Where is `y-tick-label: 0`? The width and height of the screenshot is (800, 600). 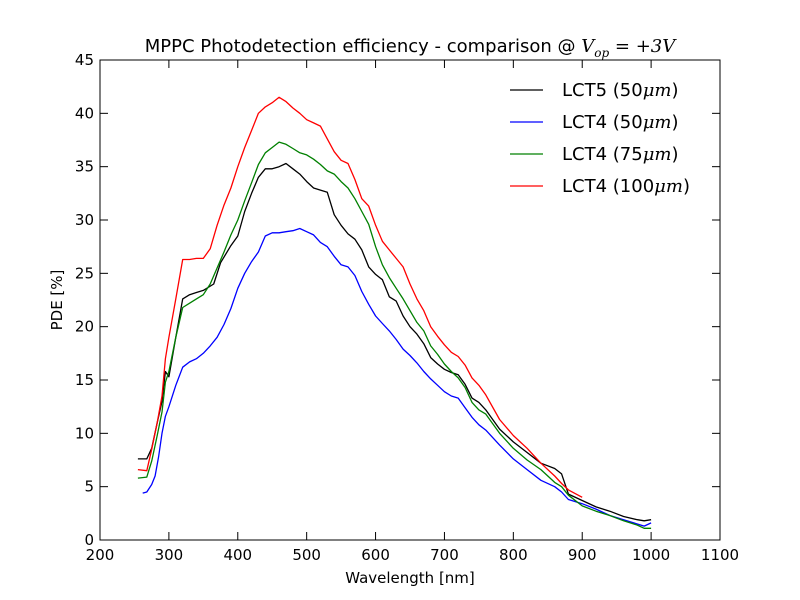
y-tick-label: 0 is located at coordinates (89, 540).